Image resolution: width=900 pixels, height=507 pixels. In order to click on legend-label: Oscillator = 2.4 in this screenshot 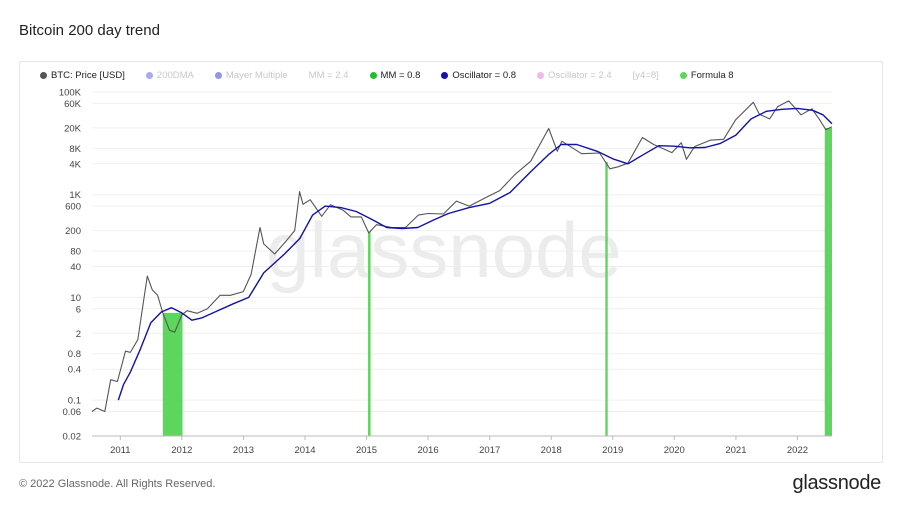, I will do `click(580, 75)`.